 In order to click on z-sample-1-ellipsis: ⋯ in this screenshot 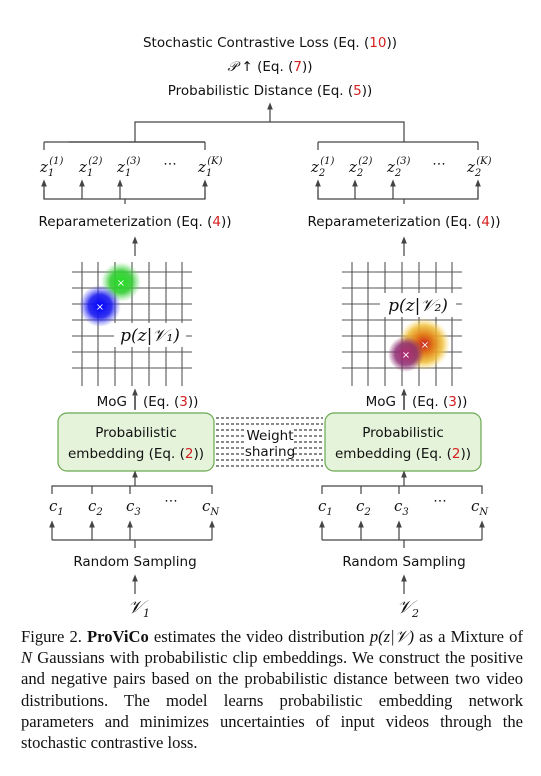, I will do `click(170, 164)`.